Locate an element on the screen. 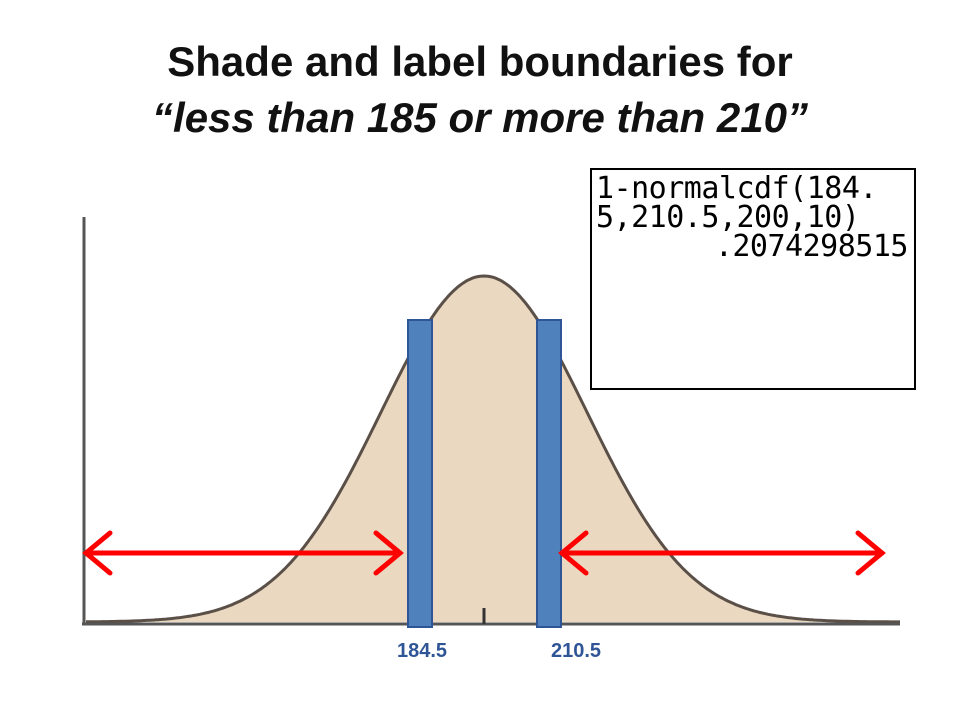 The width and height of the screenshot is (960, 720). upper-boundary-label: 210.5 is located at coordinates (576, 651).